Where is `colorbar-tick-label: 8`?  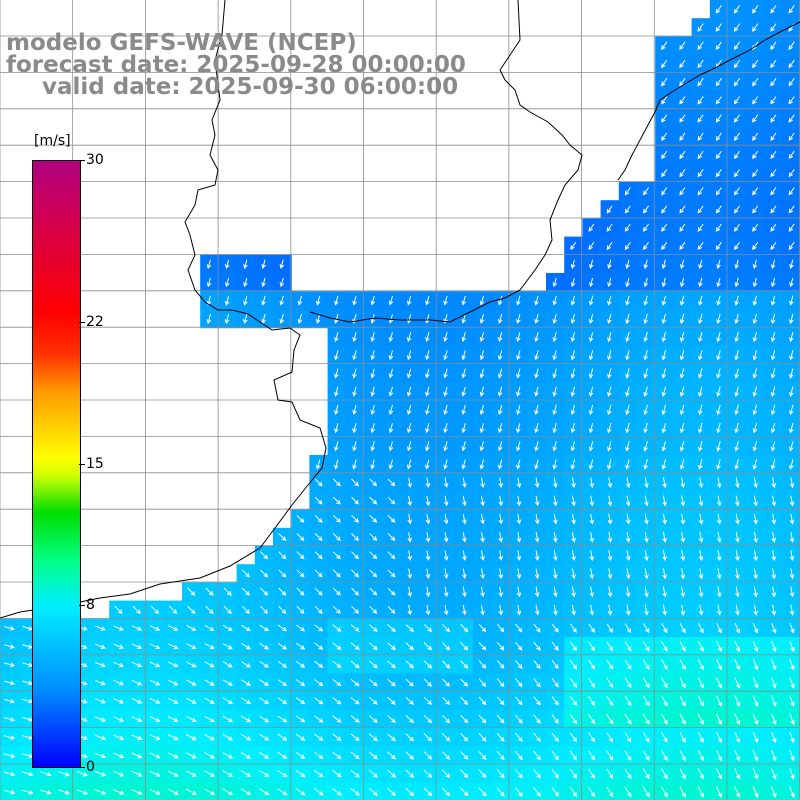
colorbar-tick-label: 8 is located at coordinates (90, 605).